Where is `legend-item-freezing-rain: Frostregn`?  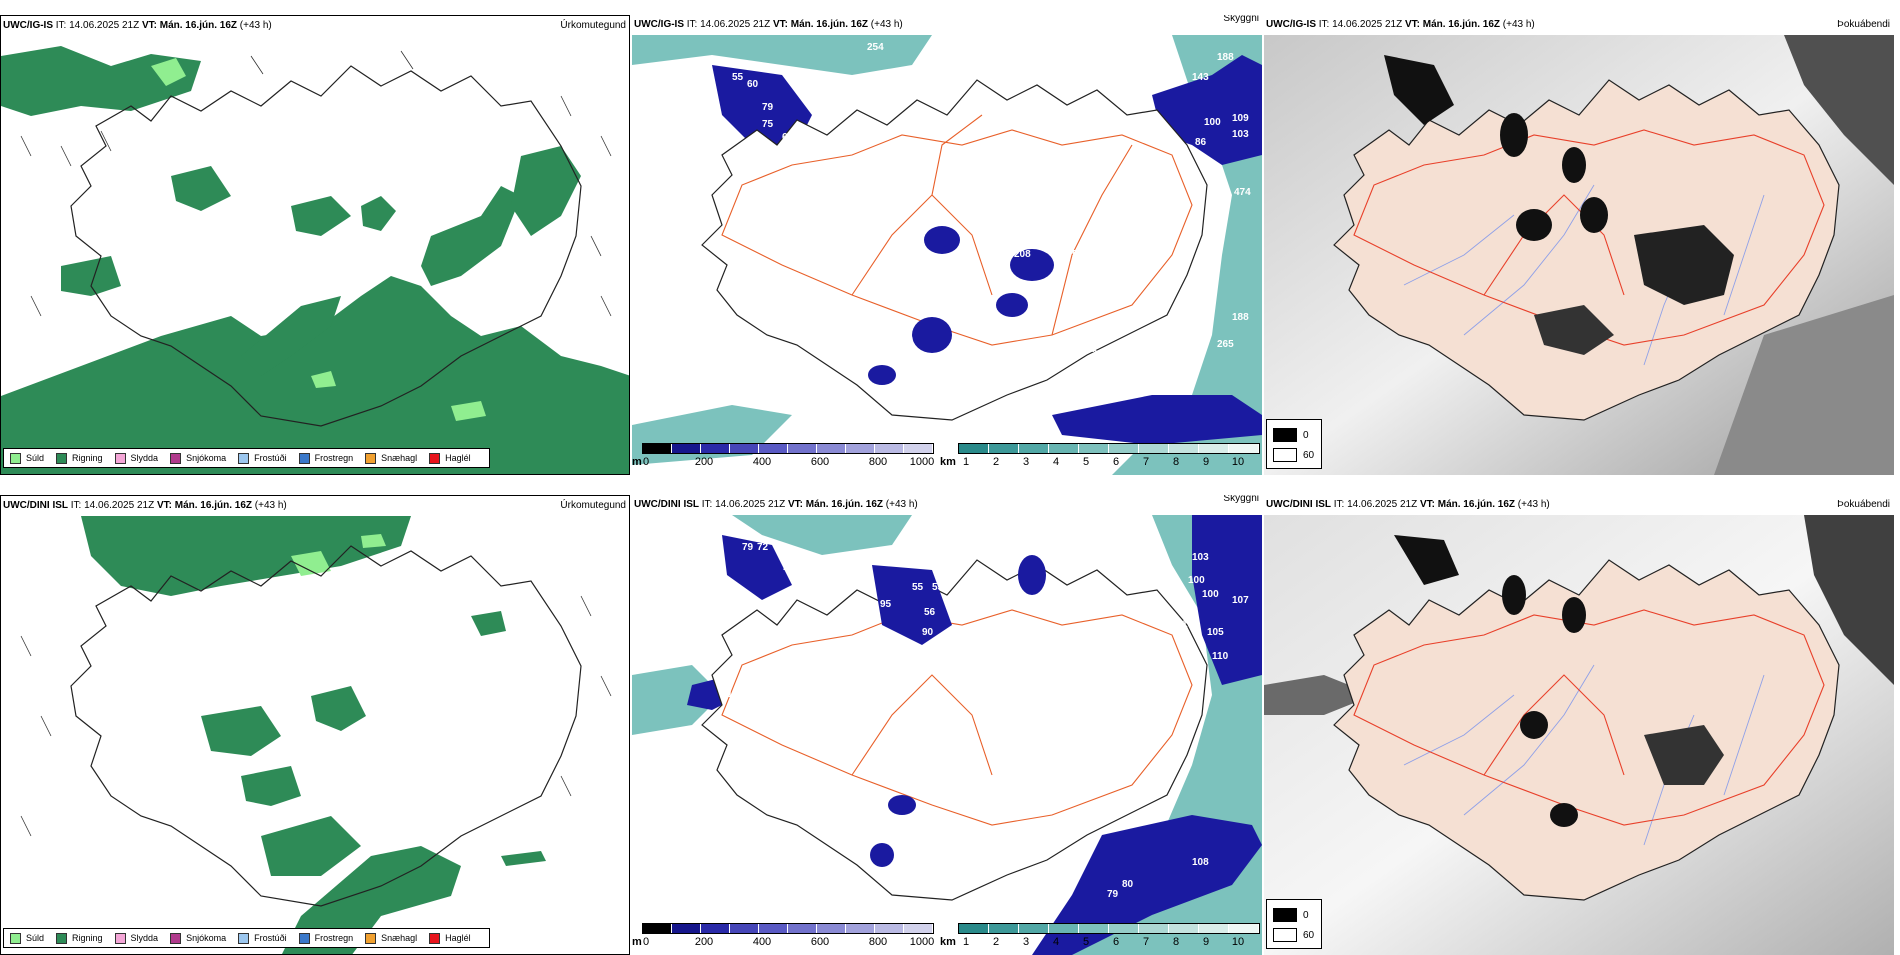
legend-item-freezing-rain: Frostregn is located at coordinates (325, 938).